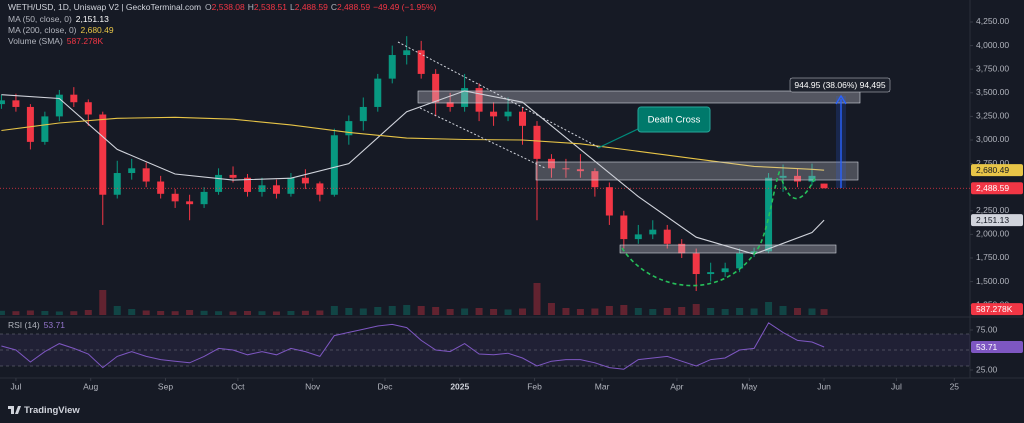 This screenshot has width=1024, height=423. I want to click on legend-entry: MA (200, close, 0) 2,680.49, so click(61, 30).